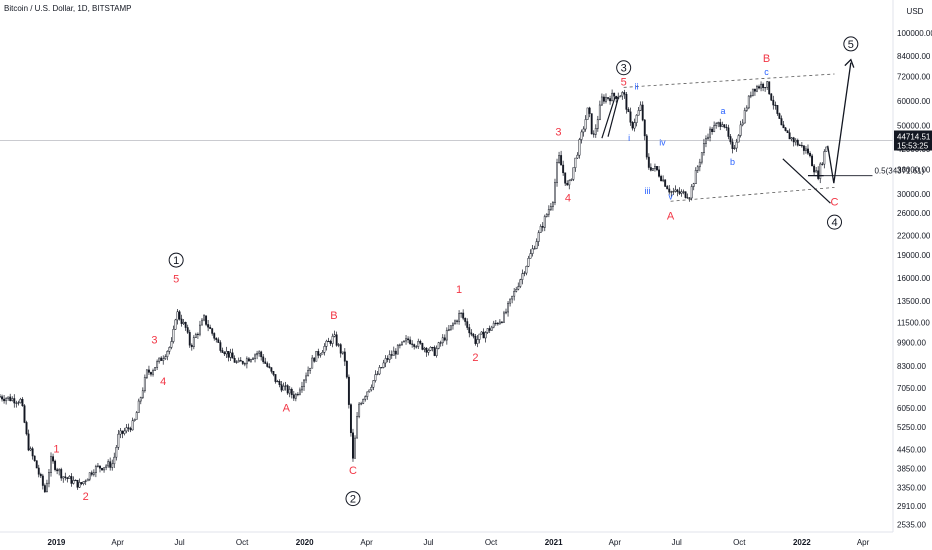  I want to click on y-tick-label: 36000.00, so click(914, 170).